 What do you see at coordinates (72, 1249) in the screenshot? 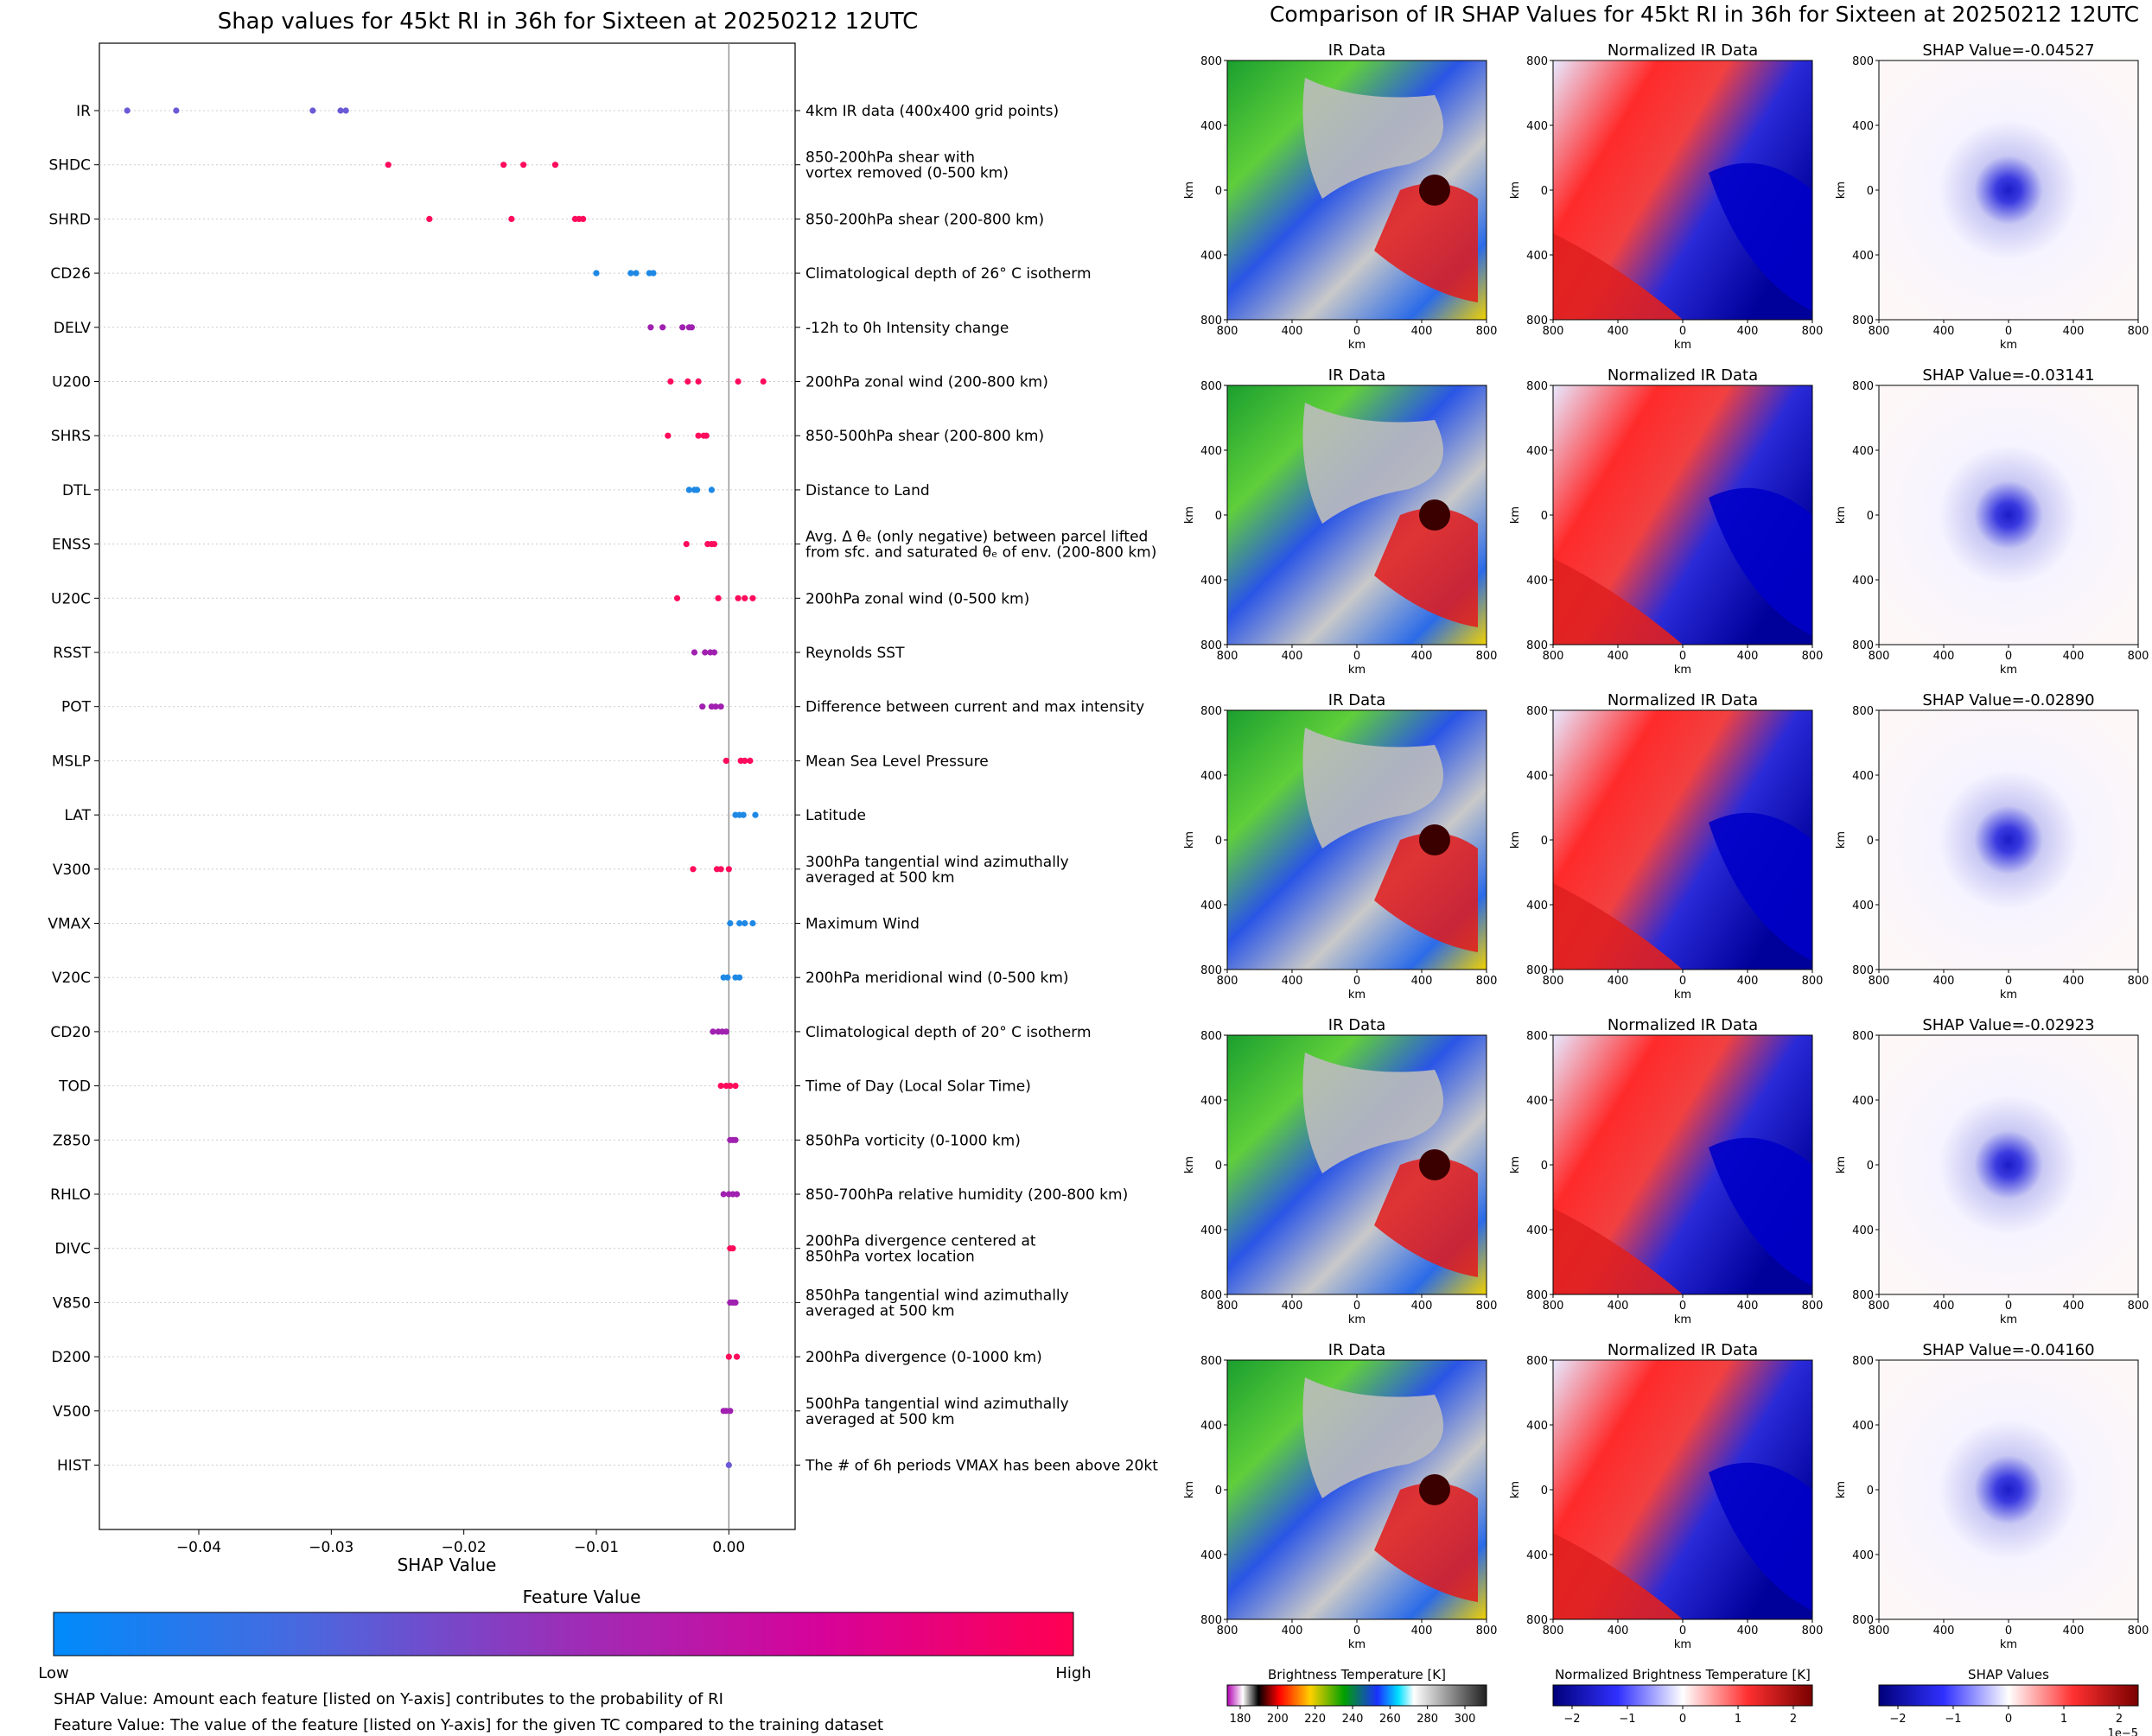
I see `feature-label: DIVC` at bounding box center [72, 1249].